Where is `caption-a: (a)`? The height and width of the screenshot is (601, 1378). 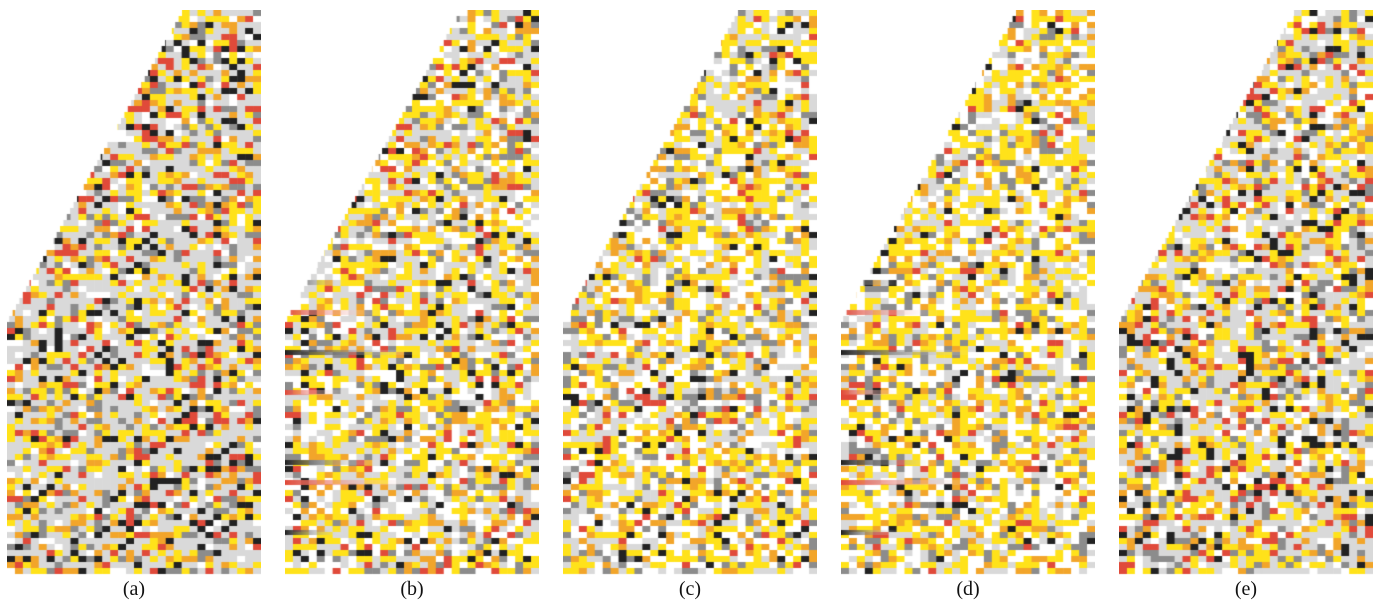 caption-a: (a) is located at coordinates (134, 589).